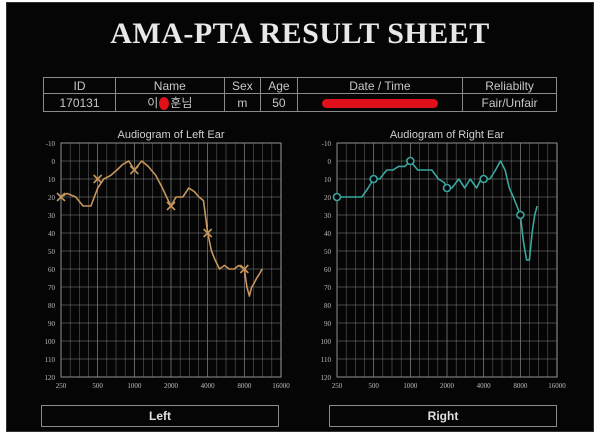  What do you see at coordinates (153, 103) in the screenshot?
I see `name-first: 이` at bounding box center [153, 103].